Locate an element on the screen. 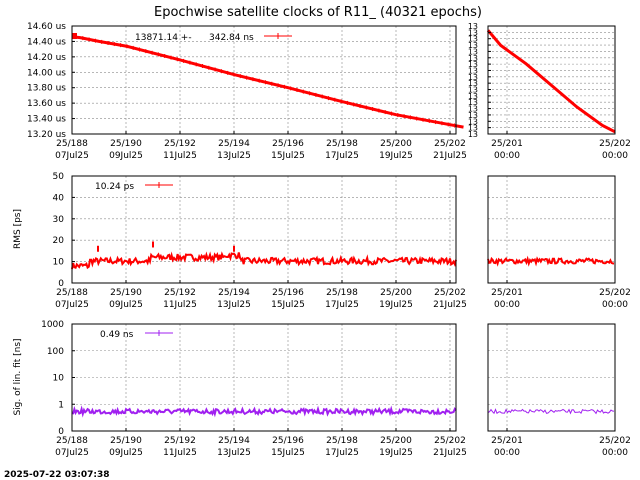 The image size is (640, 480). sigma-zoom-series-line is located at coordinates (551, 411).